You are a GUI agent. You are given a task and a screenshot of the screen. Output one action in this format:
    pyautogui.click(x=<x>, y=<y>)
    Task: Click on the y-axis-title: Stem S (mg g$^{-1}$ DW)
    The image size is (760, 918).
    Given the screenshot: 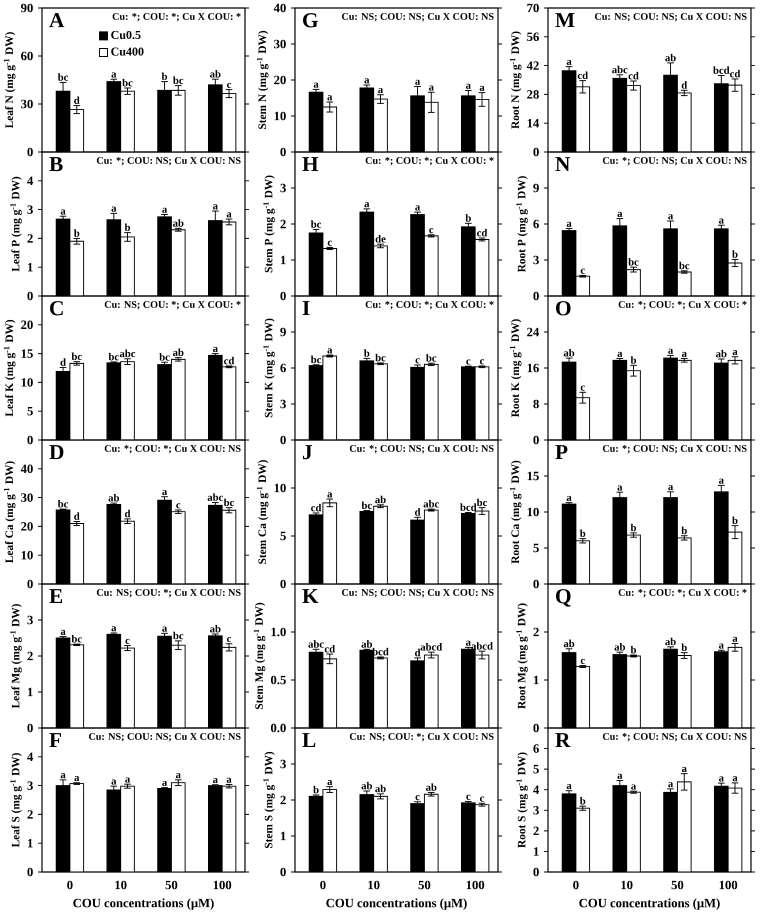 What is the action you would take?
    pyautogui.click(x=269, y=800)
    